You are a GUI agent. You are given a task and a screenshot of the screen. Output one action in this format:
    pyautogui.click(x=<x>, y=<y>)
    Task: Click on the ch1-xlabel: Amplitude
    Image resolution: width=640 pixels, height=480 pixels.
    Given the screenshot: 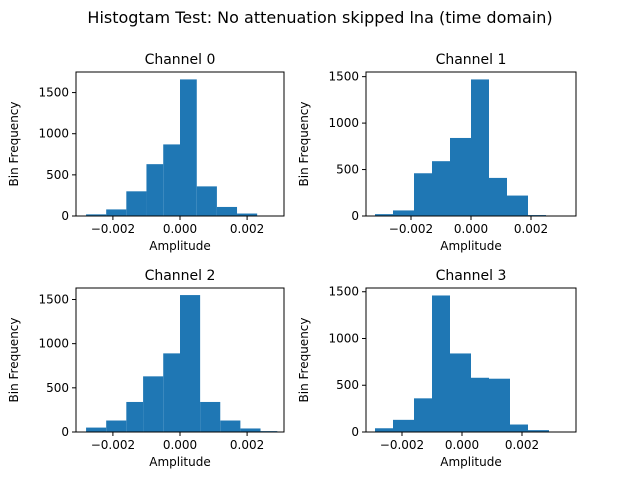 What is the action you would take?
    pyautogui.click(x=471, y=246)
    